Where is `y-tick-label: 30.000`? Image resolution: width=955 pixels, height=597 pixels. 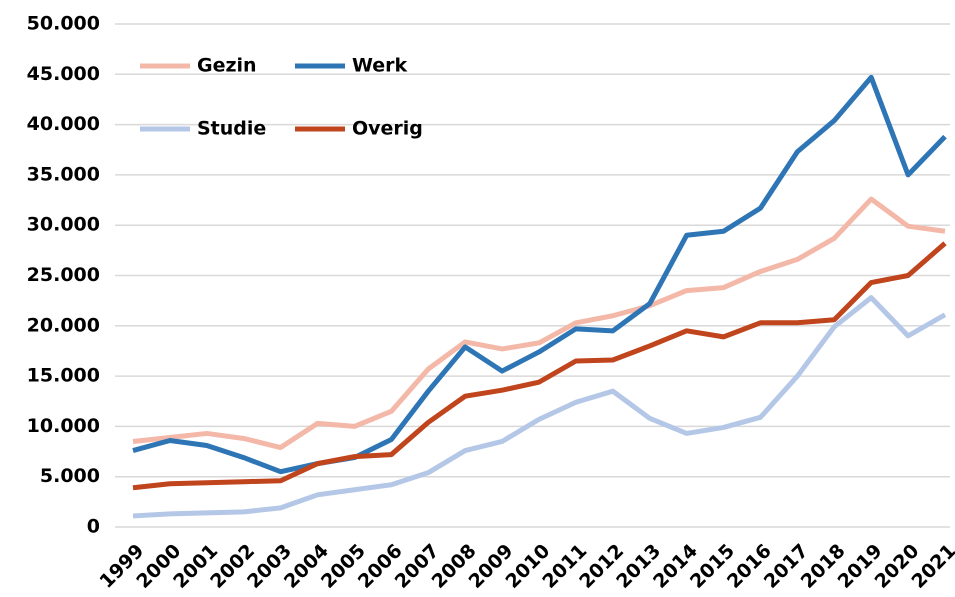
y-tick-label: 30.000 is located at coordinates (63, 225).